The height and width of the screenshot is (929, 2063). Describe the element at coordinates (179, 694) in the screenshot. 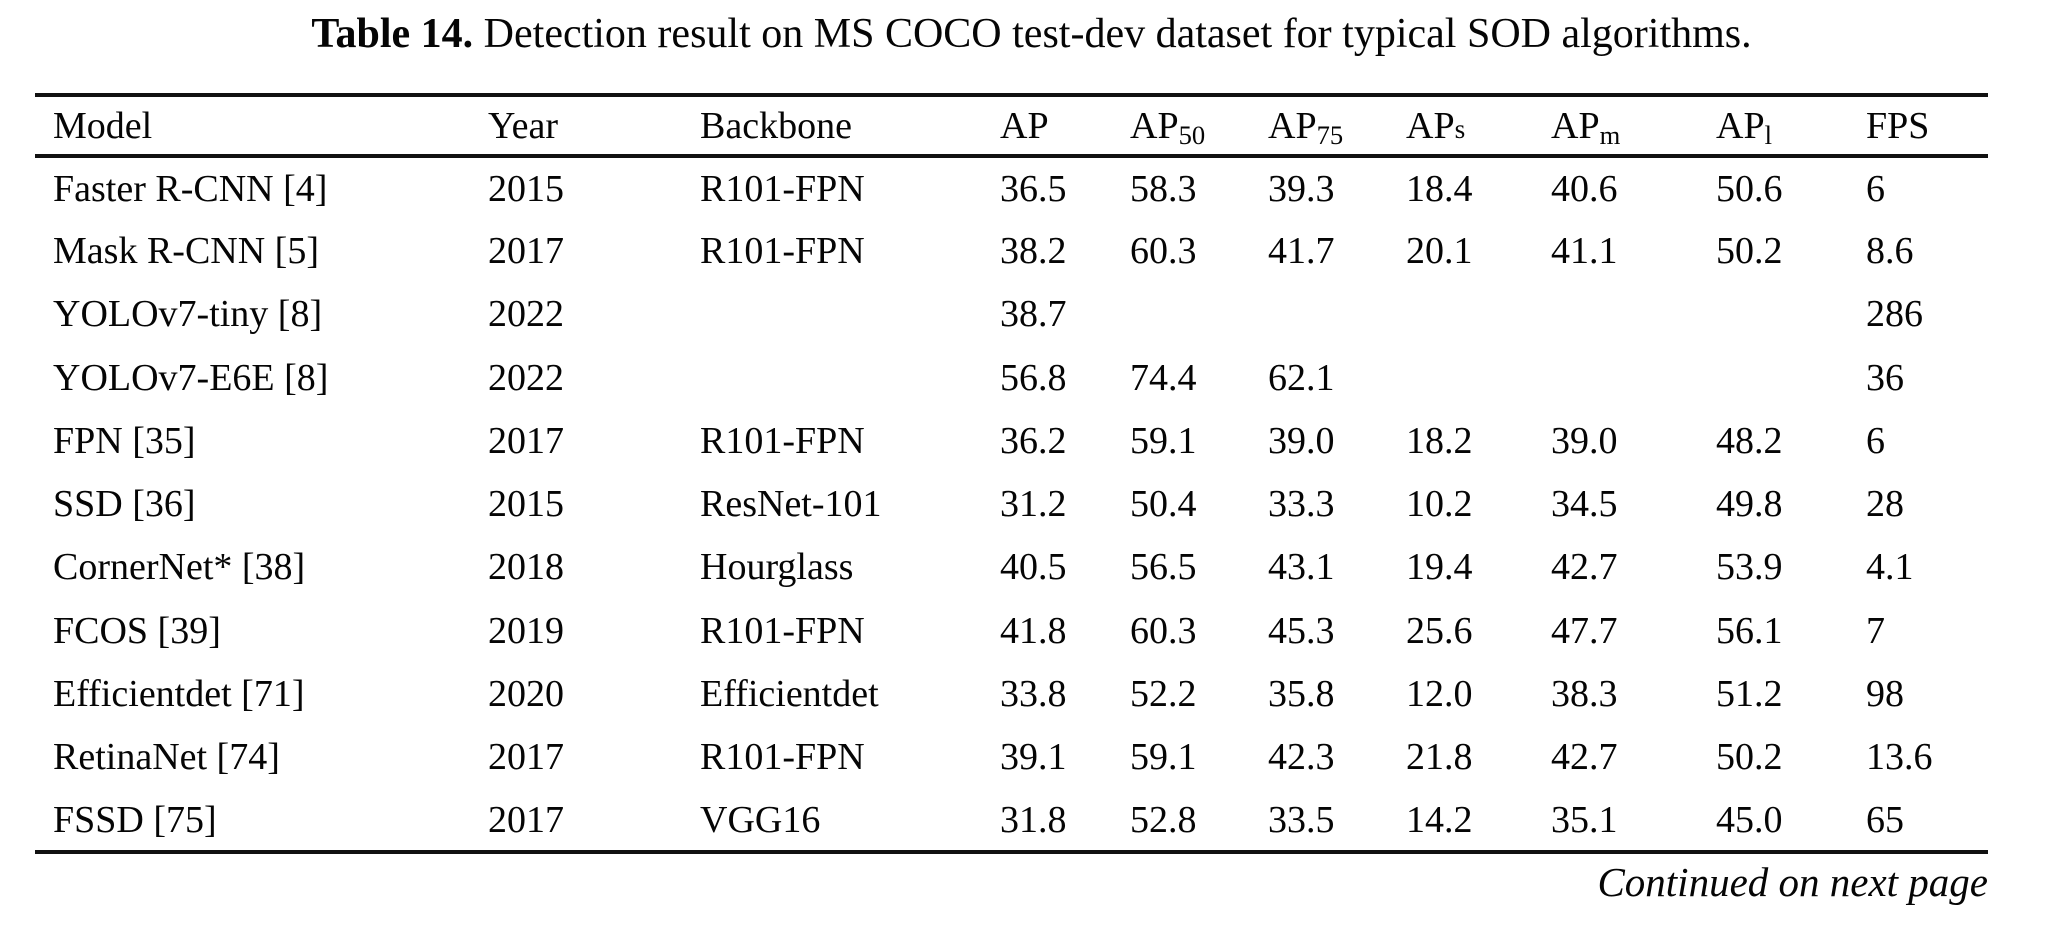

I see `cell-model: Efficientdet [71]` at that location.